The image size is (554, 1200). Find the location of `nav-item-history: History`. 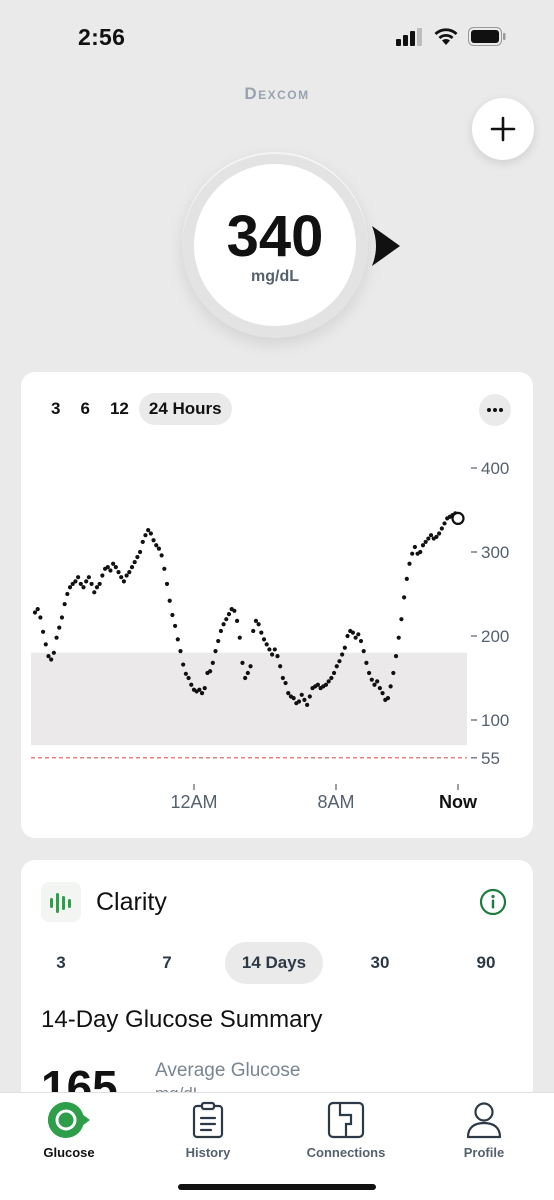

nav-item-history: History is located at coordinates (208, 1129).